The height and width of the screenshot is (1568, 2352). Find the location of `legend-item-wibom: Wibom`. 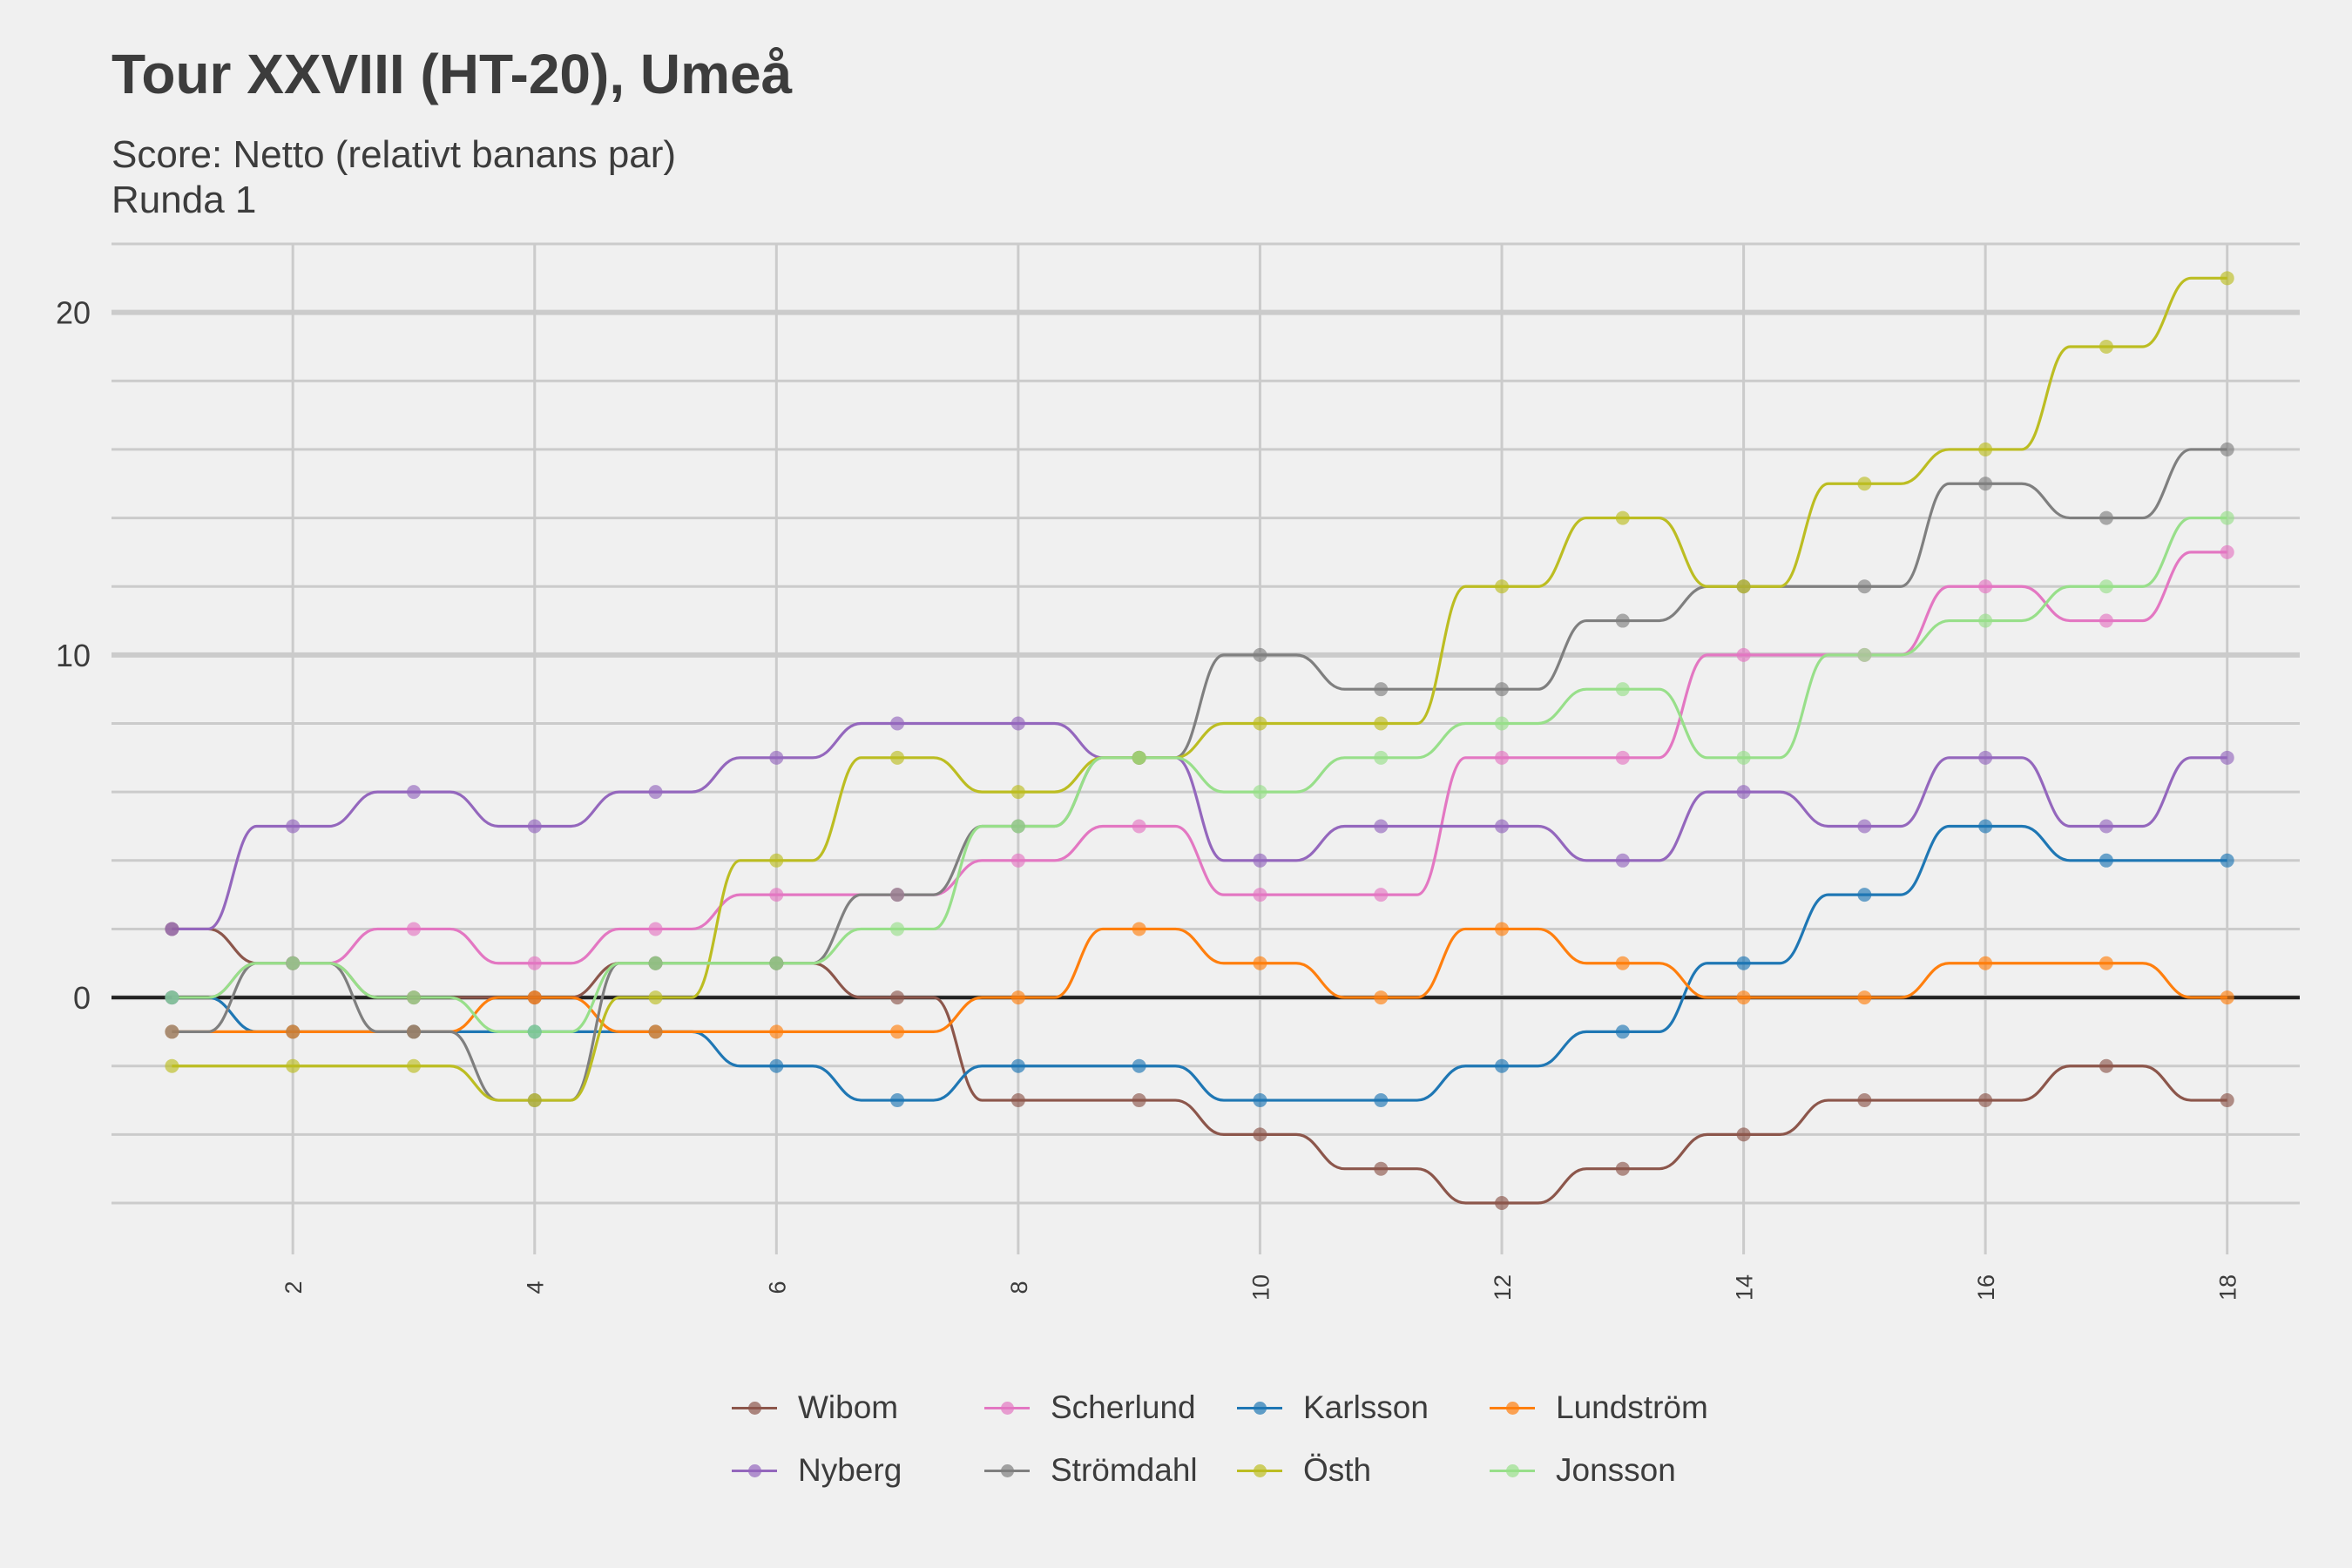

legend-item-wibom: Wibom is located at coordinates (858, 1408).